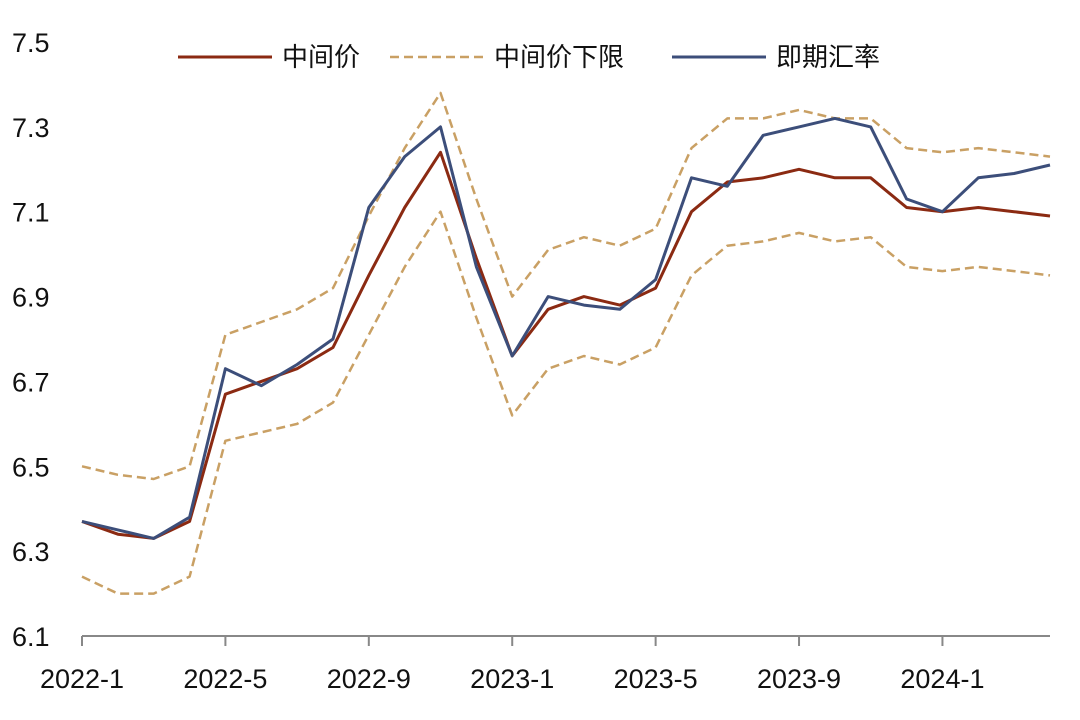  I want to click on x-tick-label: 2022-1, so click(82, 679).